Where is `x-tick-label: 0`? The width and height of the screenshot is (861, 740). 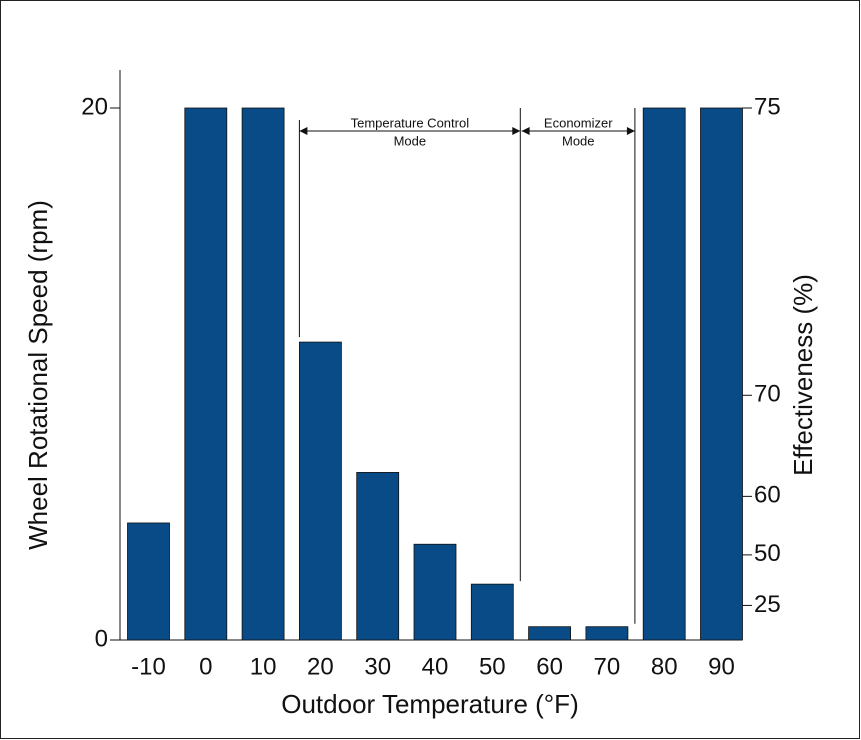 x-tick-label: 0 is located at coordinates (205, 666).